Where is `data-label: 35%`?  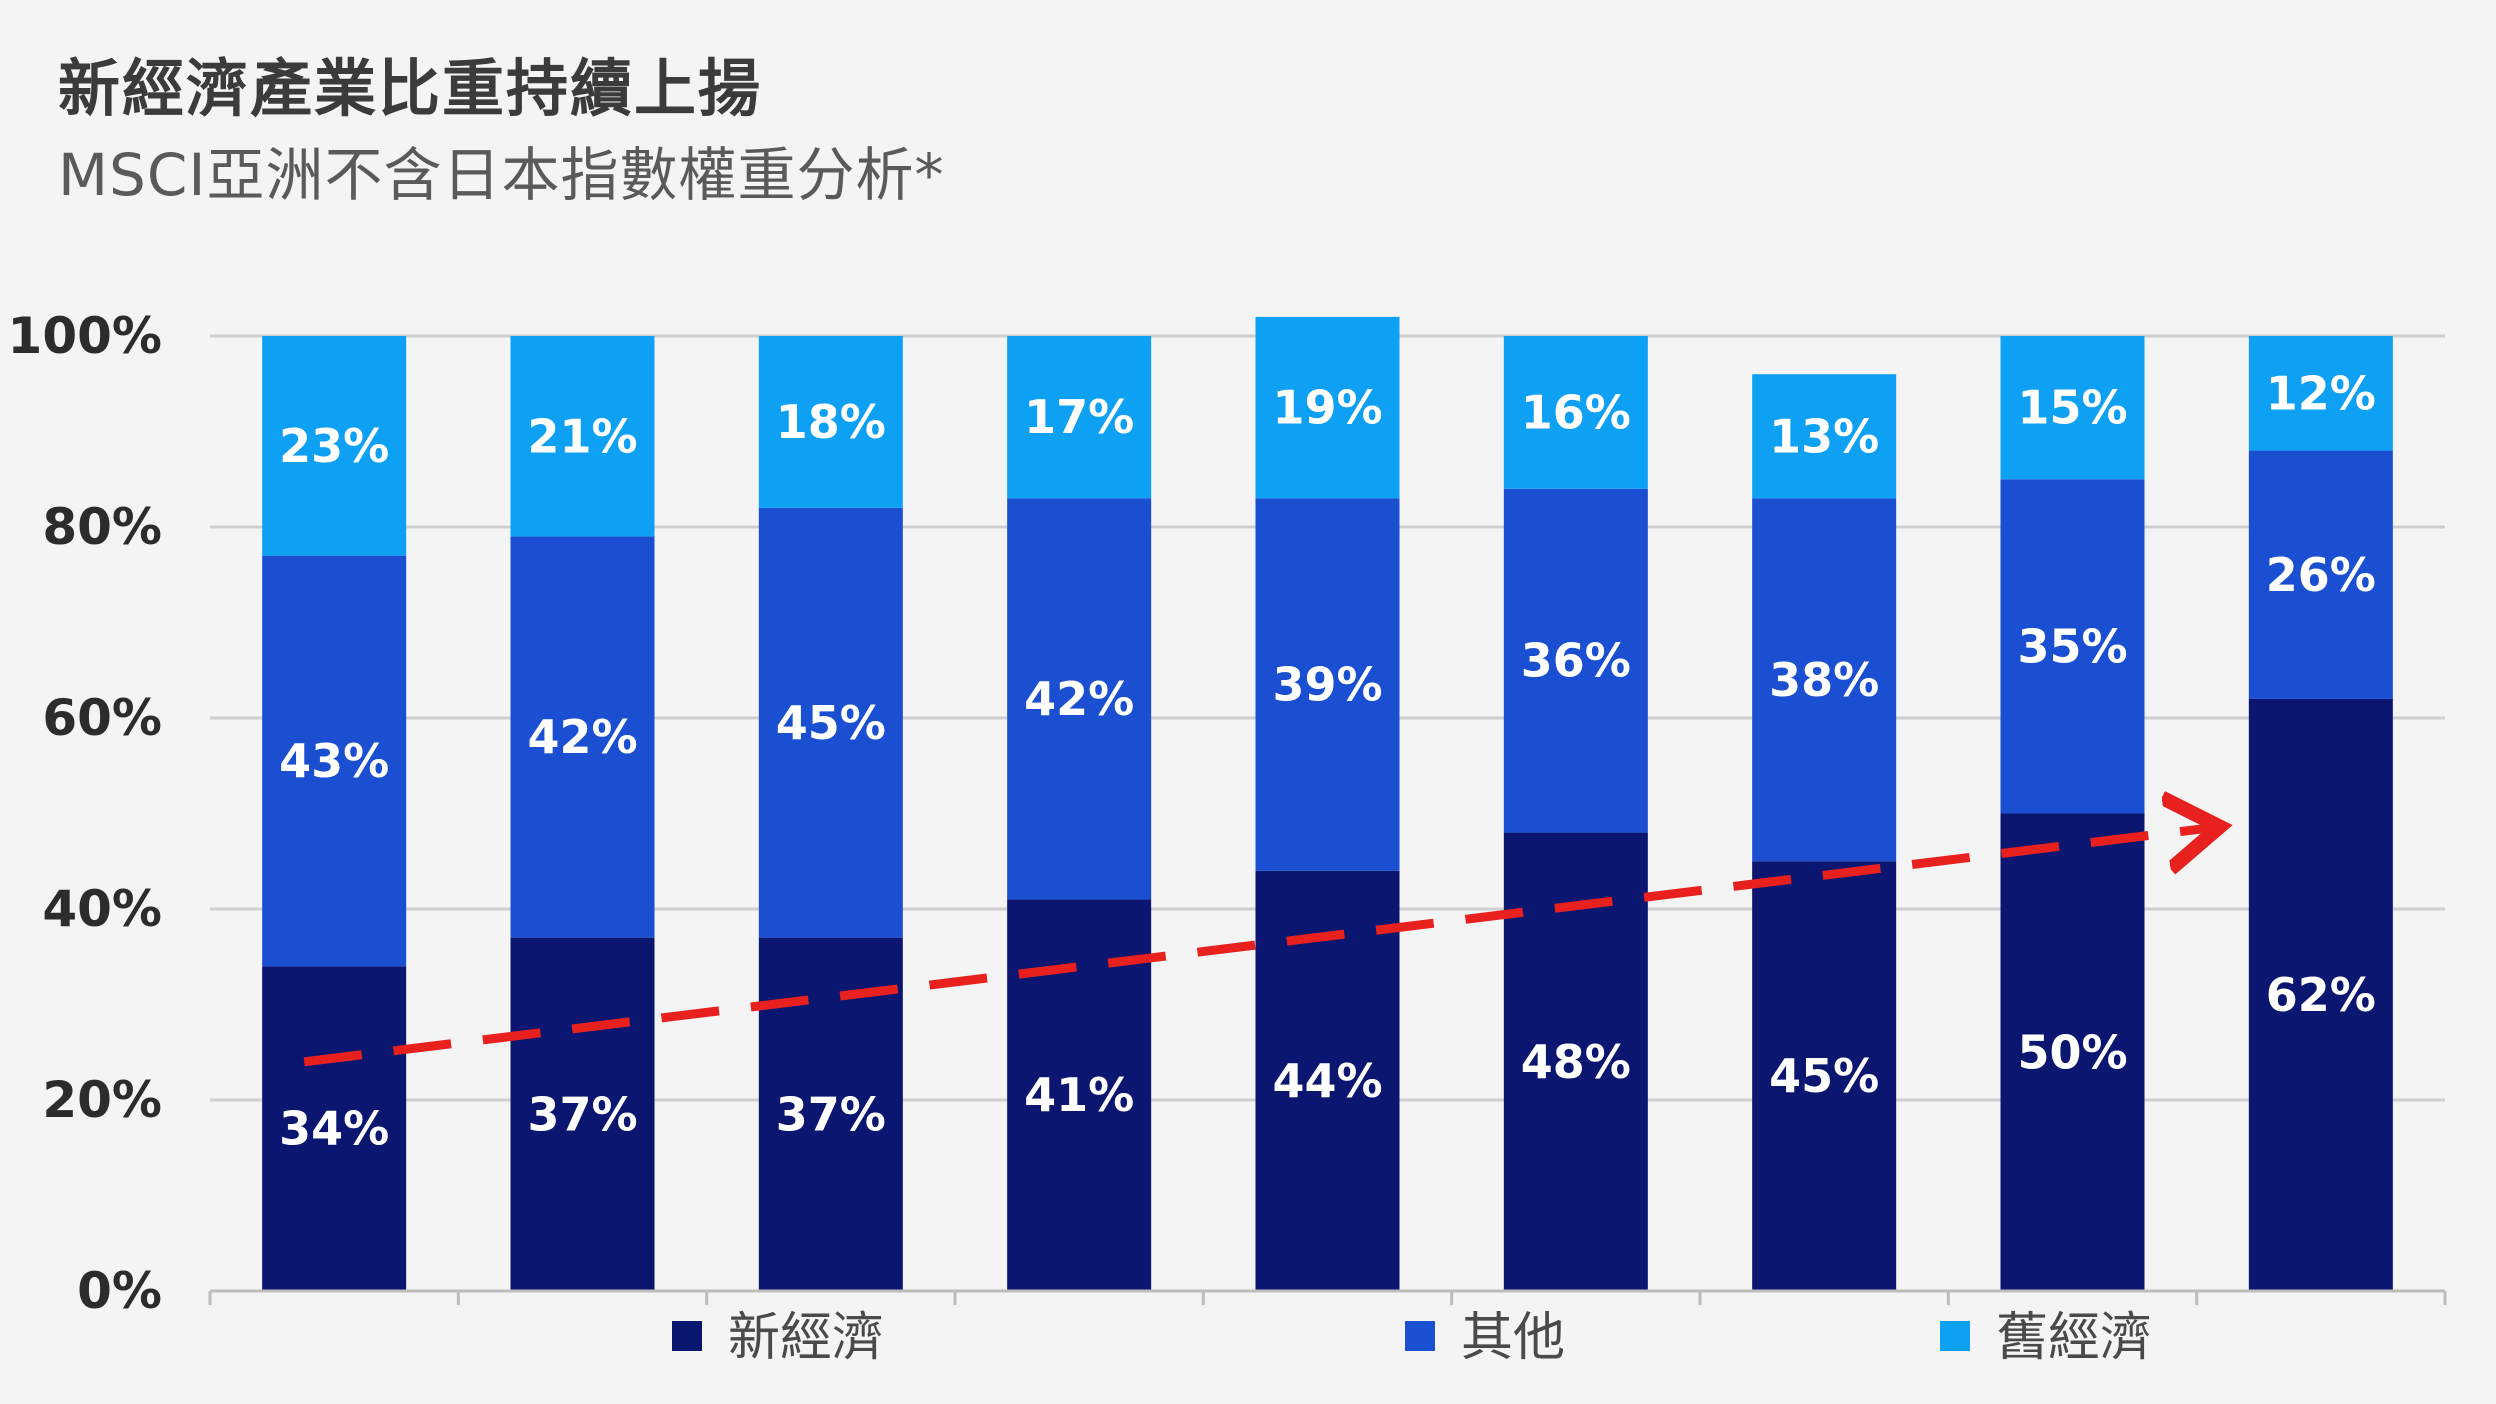
data-label: 35% is located at coordinates (2072, 646).